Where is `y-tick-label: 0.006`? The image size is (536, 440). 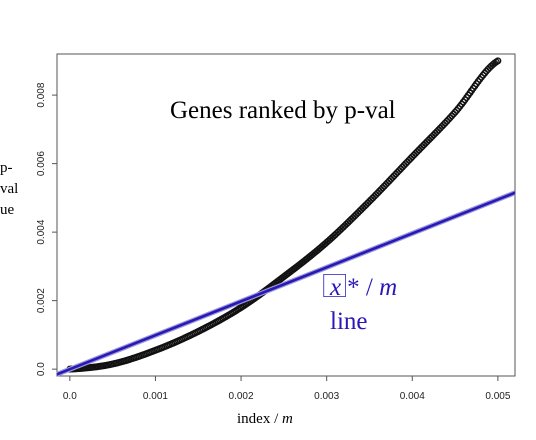
y-tick-label: 0.006 is located at coordinates (41, 163).